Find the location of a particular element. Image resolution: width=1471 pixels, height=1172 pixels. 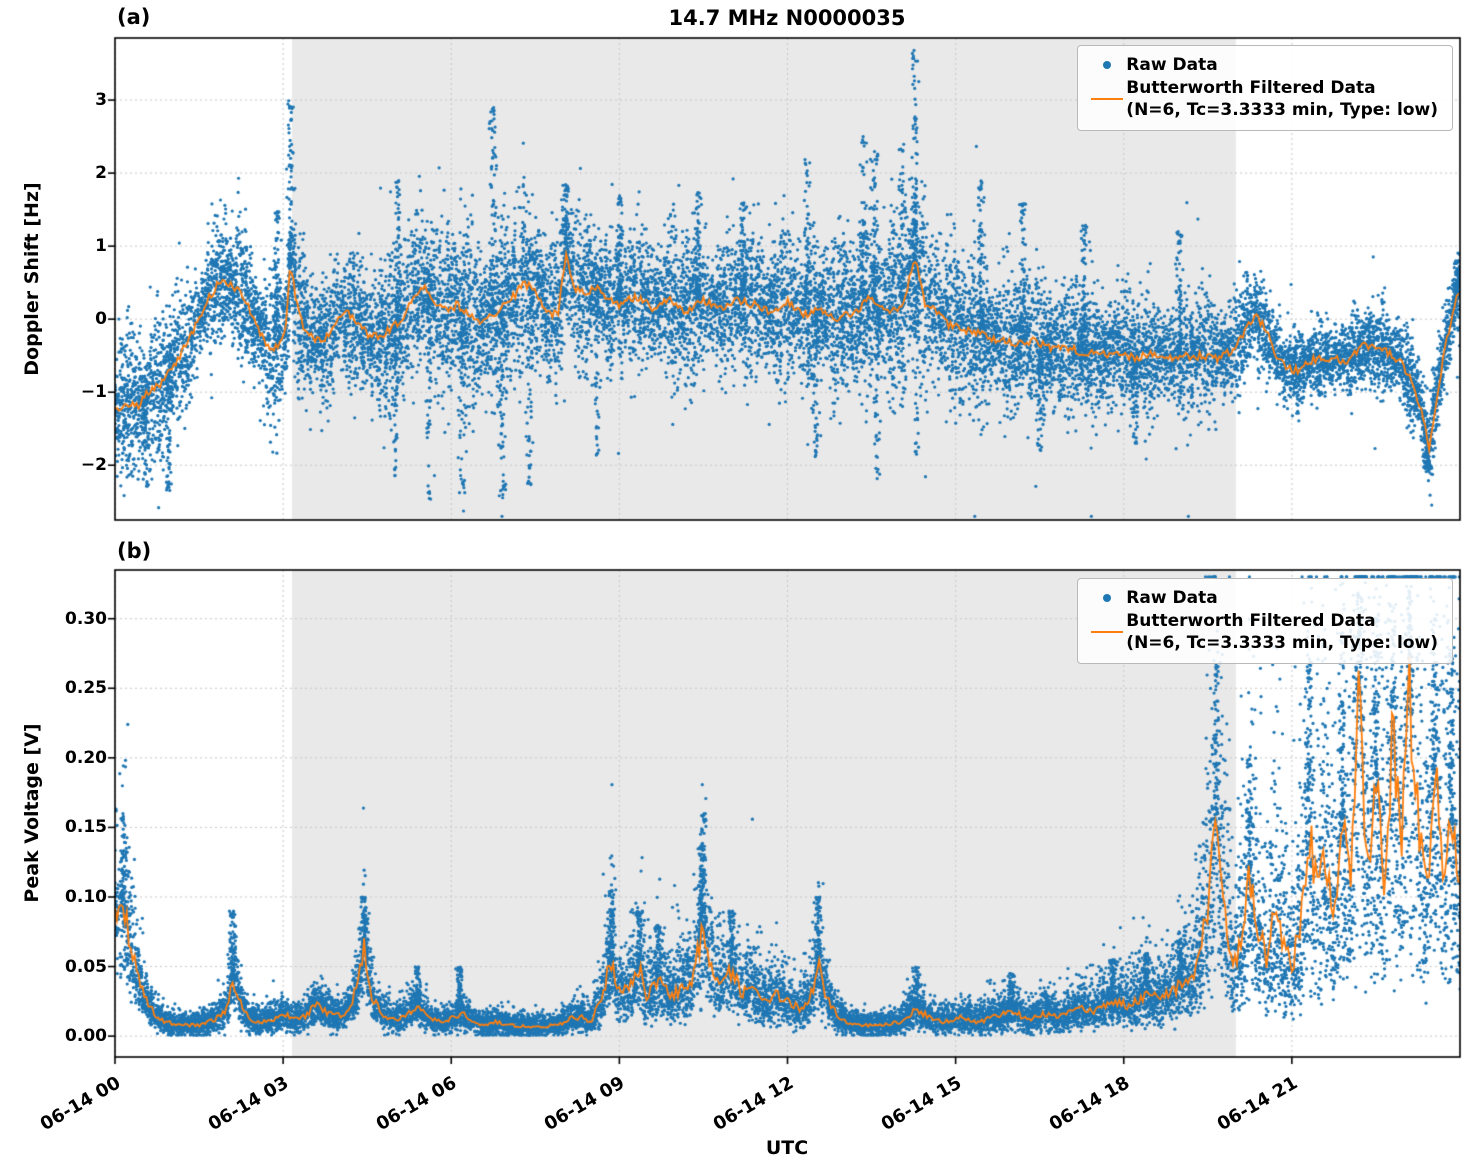

y-axis-label-doppler: Doppler Shift [Hz] is located at coordinates (32, 279).